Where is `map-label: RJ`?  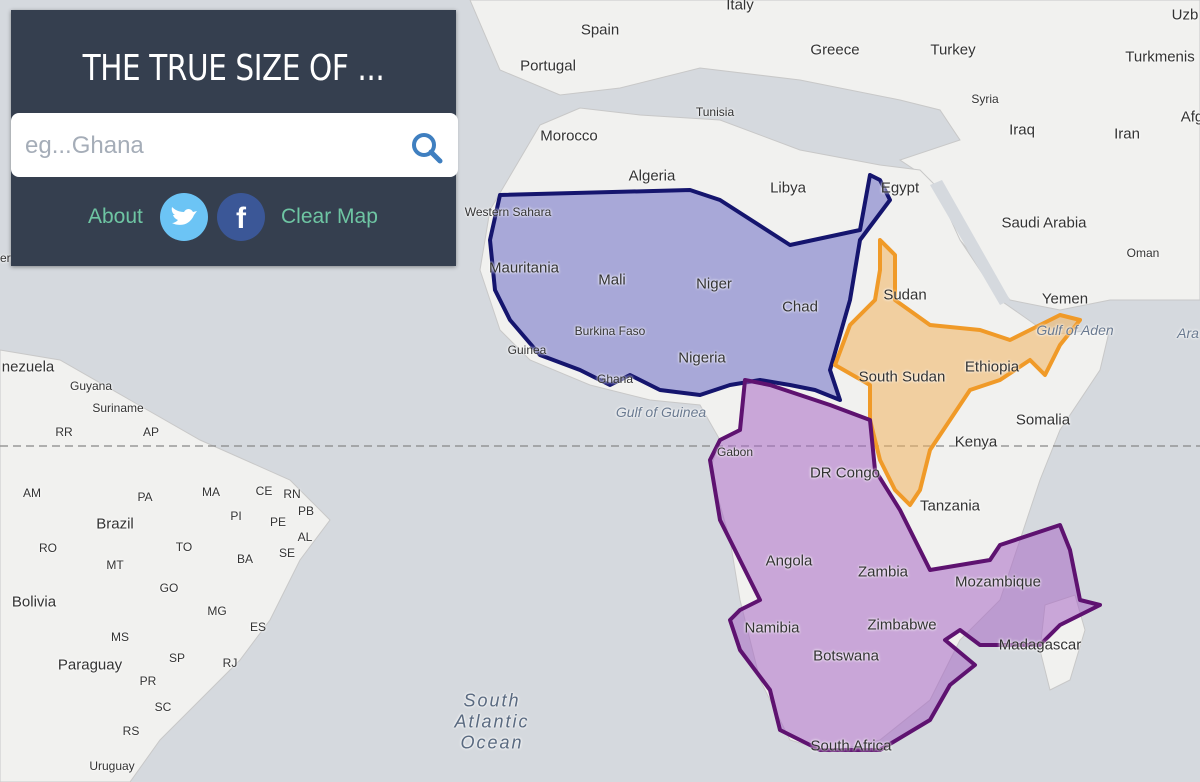 map-label: RJ is located at coordinates (230, 663).